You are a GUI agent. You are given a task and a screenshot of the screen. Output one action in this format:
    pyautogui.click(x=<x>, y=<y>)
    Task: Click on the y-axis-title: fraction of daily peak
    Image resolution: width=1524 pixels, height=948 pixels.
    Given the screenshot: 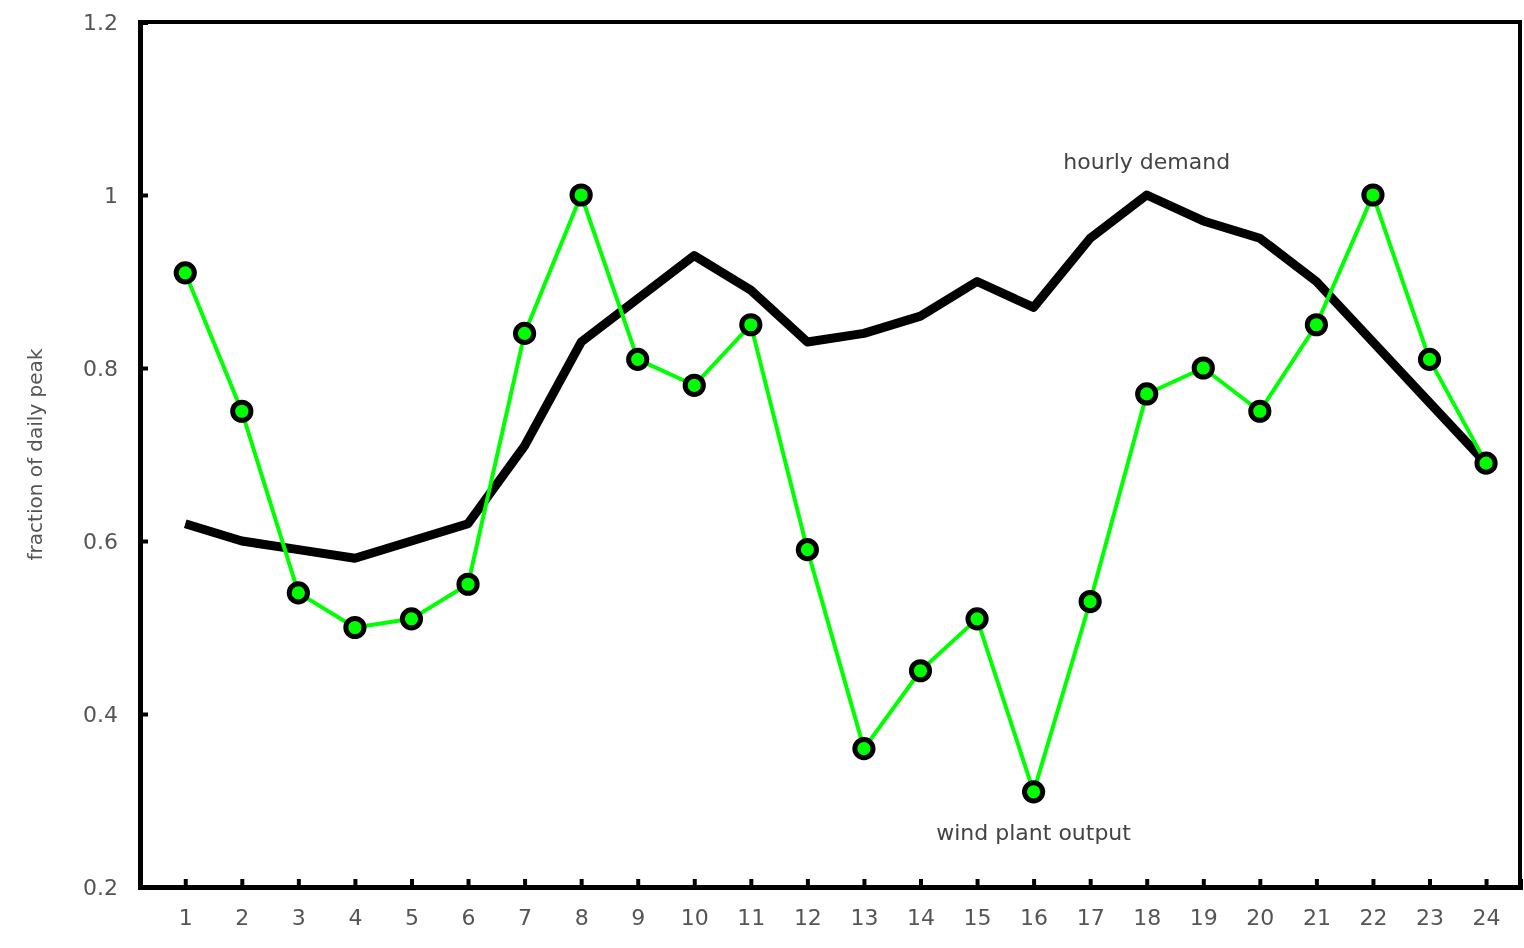 What is the action you would take?
    pyautogui.click(x=35, y=454)
    